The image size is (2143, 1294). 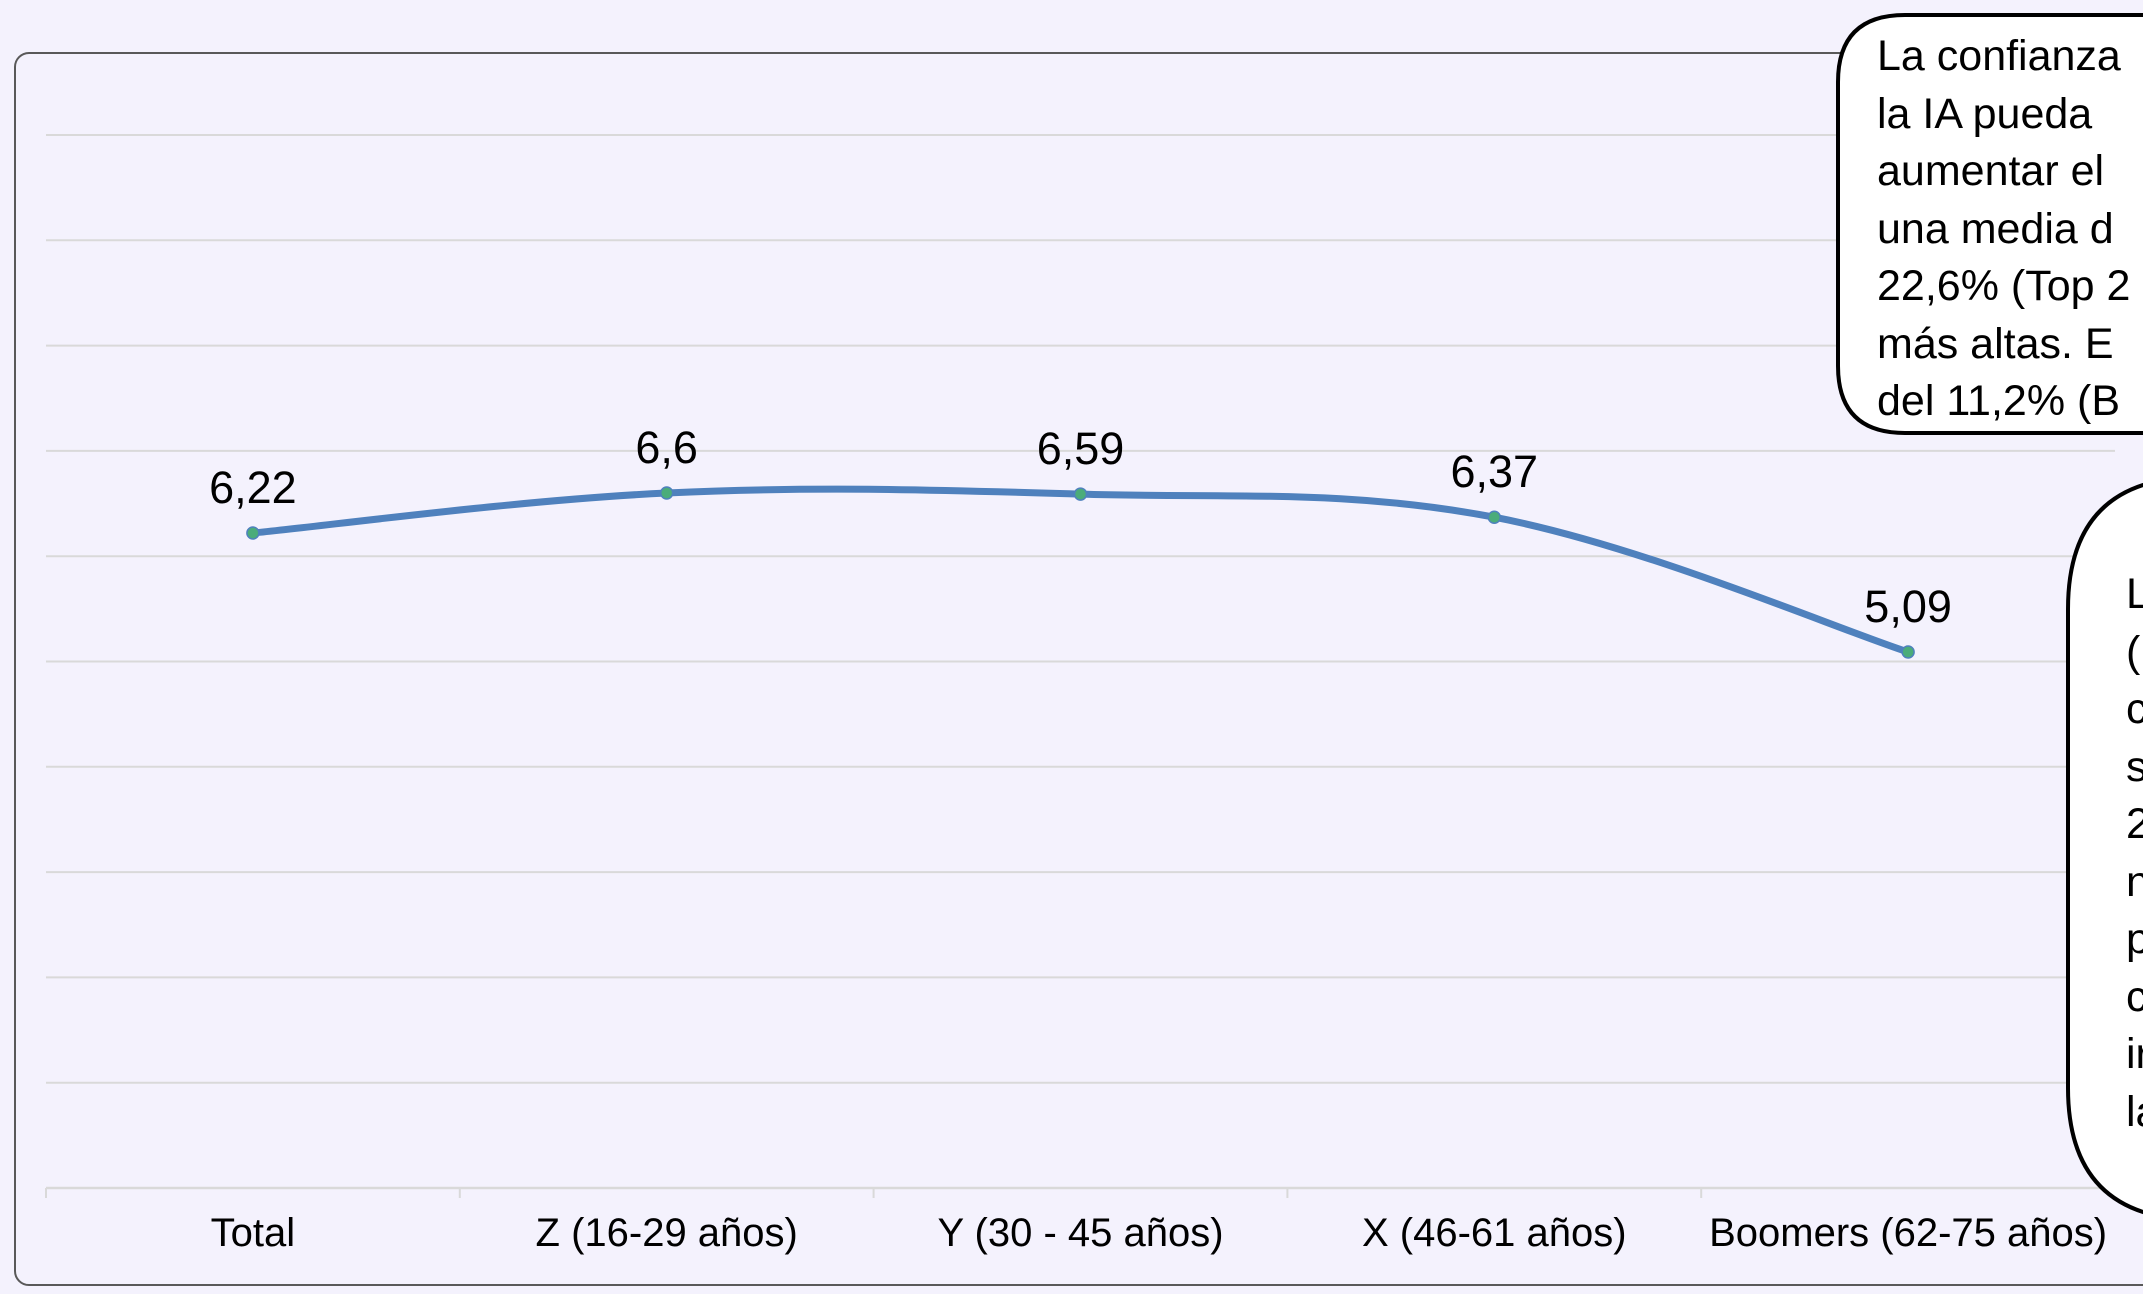 I want to click on callout-1-border, so click(x=1989, y=224).